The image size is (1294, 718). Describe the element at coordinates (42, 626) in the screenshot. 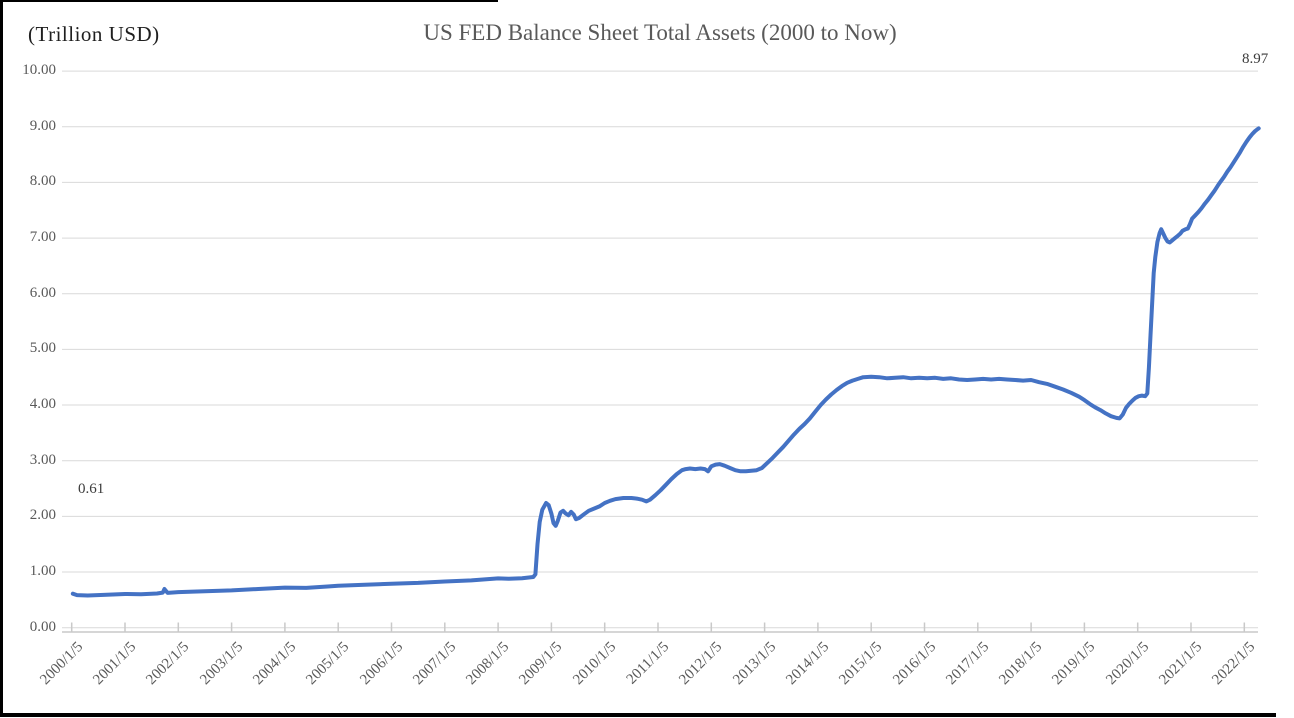

I see `y-tick-label: 0.00` at that location.